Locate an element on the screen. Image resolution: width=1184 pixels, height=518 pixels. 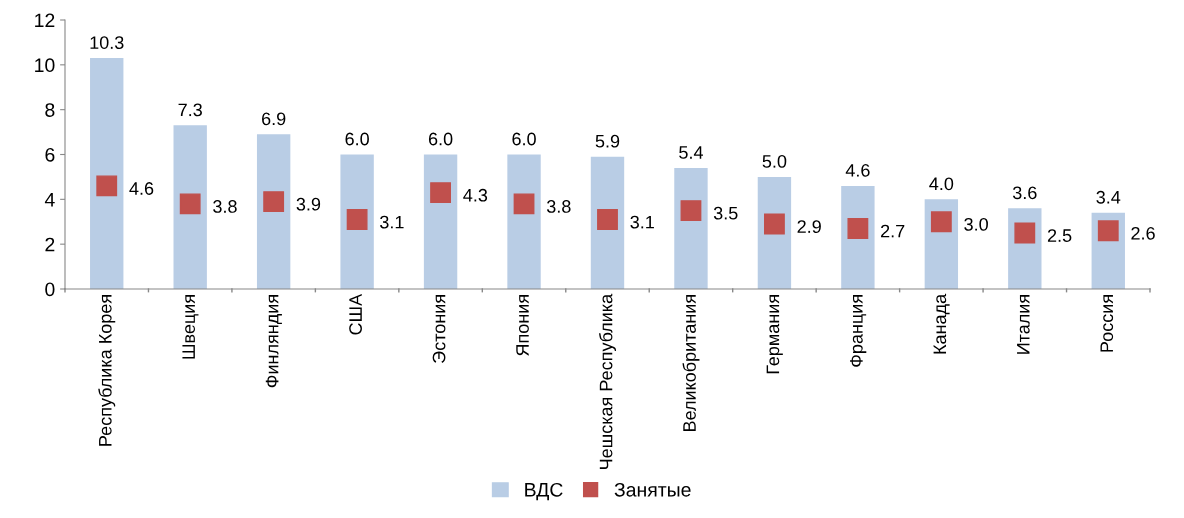
x-tick-label: Франция is located at coordinates (858, 331).